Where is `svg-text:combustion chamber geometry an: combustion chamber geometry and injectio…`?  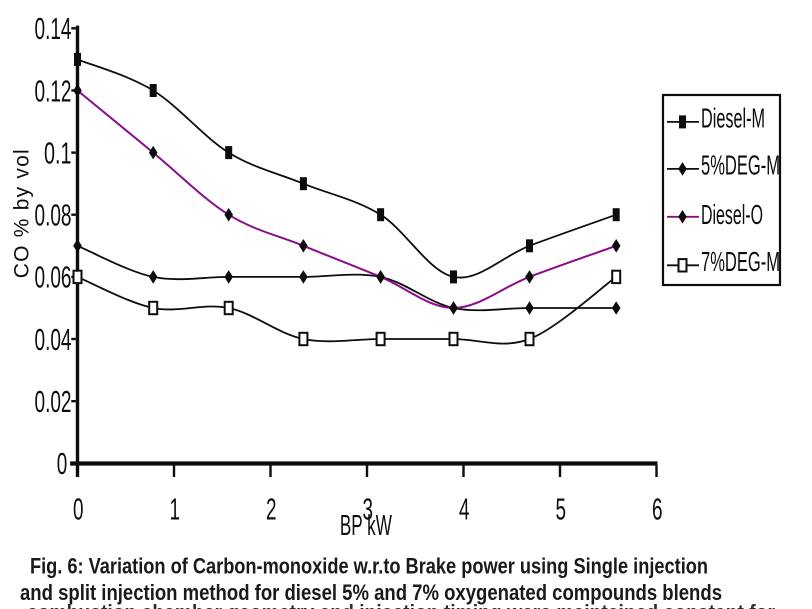 svg-text:combustion chamber geometry an: combustion chamber geometry and injectio… is located at coordinates (401, 604).